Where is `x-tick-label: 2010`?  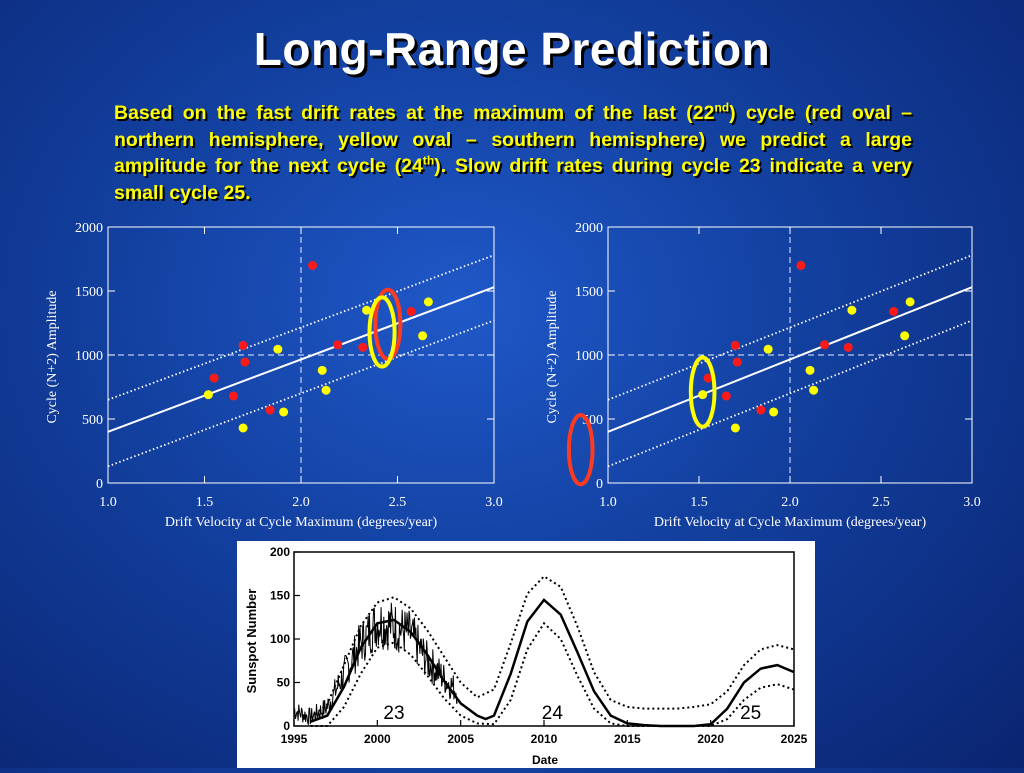 x-tick-label: 2010 is located at coordinates (544, 739).